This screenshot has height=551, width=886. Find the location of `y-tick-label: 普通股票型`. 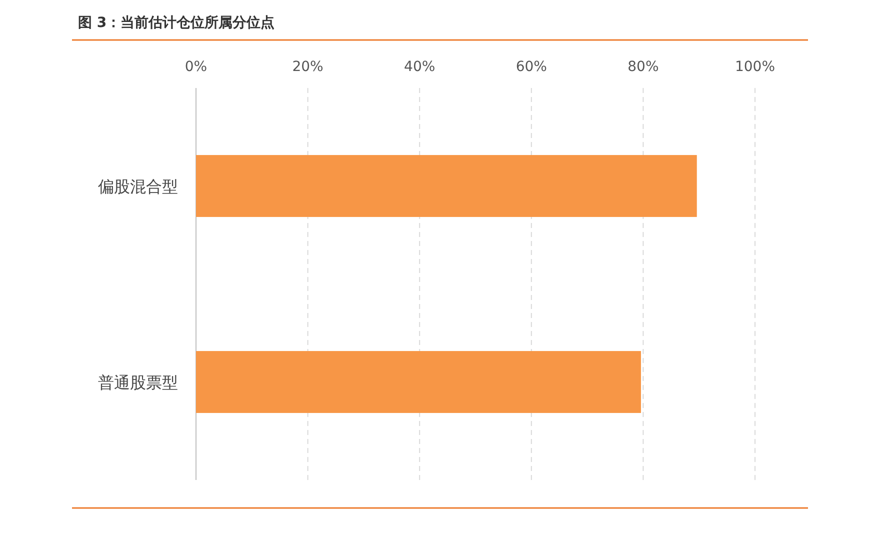

y-tick-label: 普通股票型 is located at coordinates (138, 382).